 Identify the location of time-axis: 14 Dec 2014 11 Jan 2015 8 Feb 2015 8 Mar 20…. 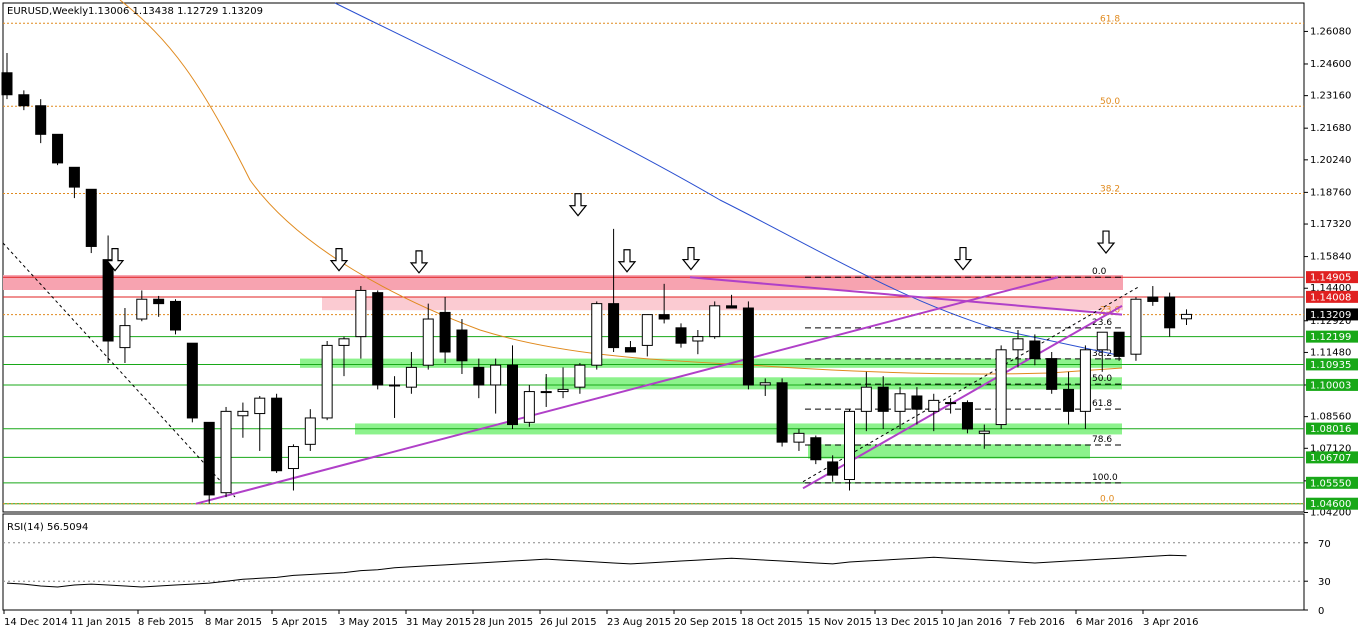
(600, 619).